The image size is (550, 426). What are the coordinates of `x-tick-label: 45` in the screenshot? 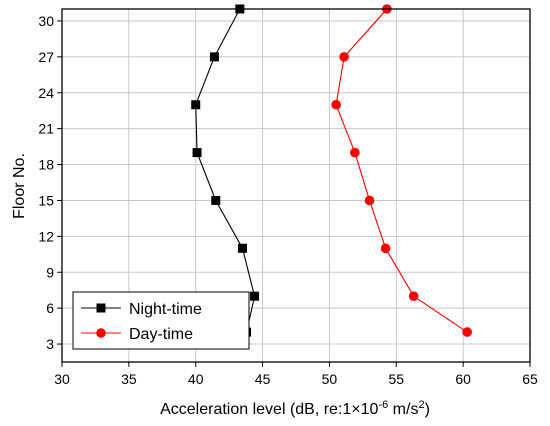 It's located at (263, 379).